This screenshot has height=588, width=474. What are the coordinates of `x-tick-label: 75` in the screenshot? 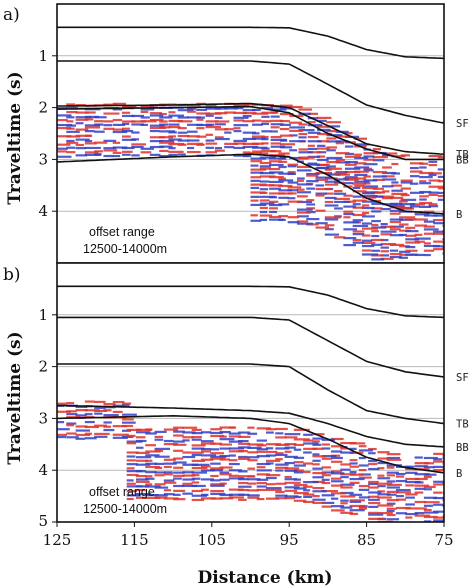 It's located at (443, 540).